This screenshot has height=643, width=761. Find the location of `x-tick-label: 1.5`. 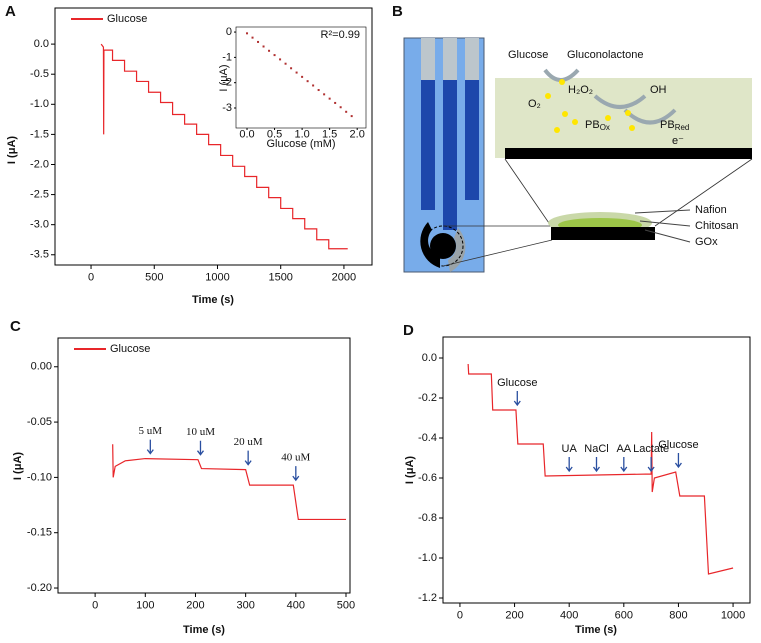

x-tick-label: 1.5 is located at coordinates (329, 135).